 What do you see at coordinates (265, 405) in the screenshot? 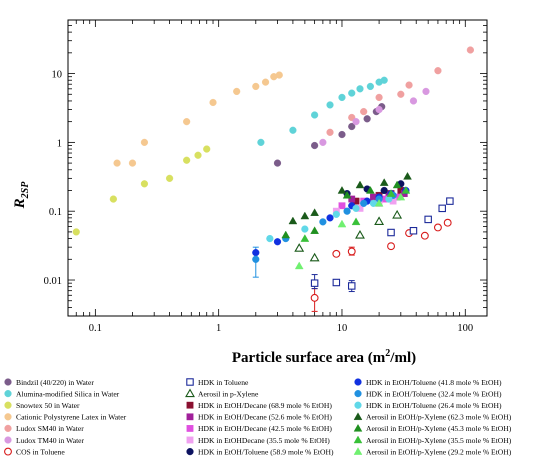
I see `legend-label: HDK in EtOH/Decane (68.9 mole % EtOH)` at bounding box center [265, 405].